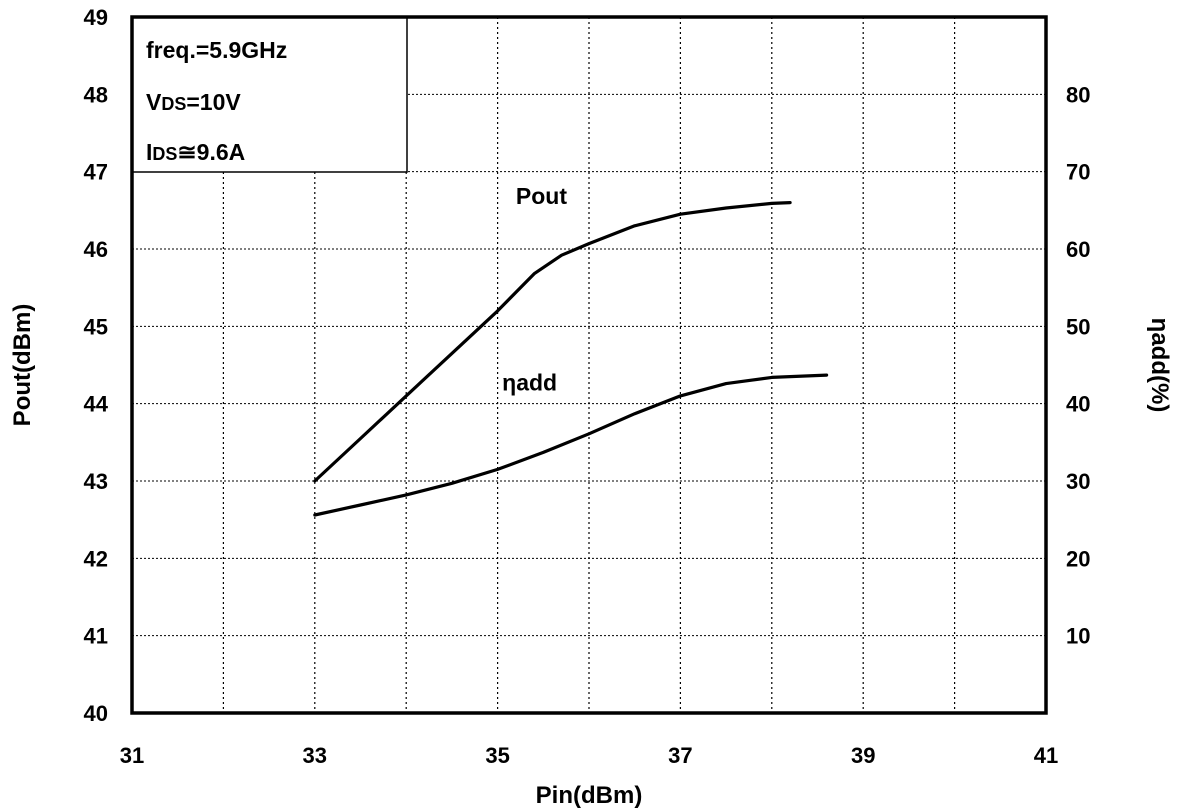  Describe the element at coordinates (1078, 94) in the screenshot. I see `y2-tick-label-80: 80` at that location.